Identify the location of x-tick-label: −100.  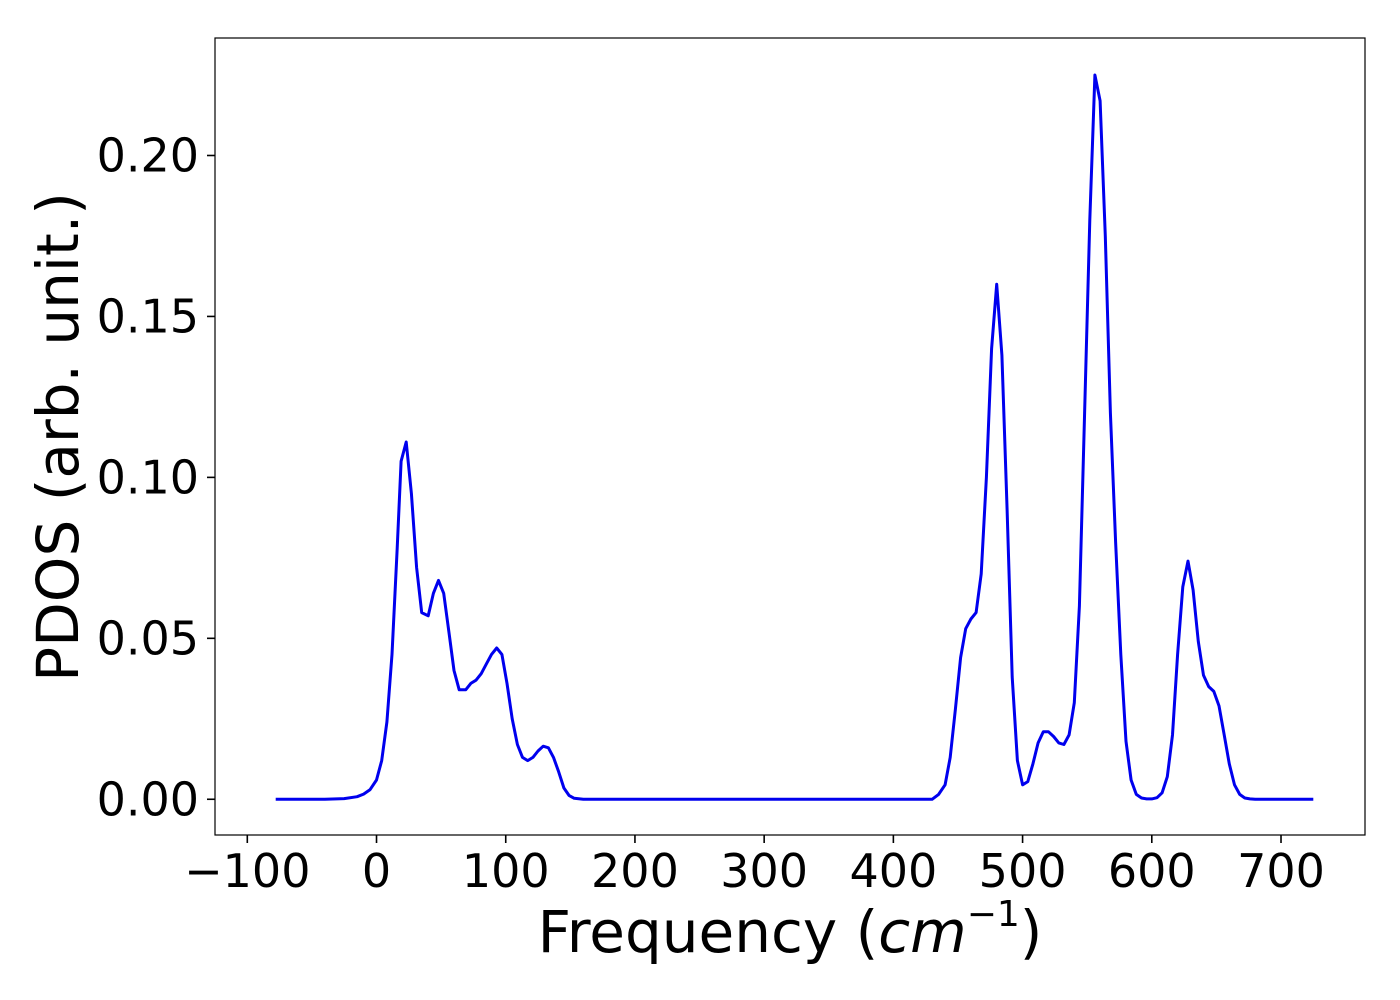
(247, 871).